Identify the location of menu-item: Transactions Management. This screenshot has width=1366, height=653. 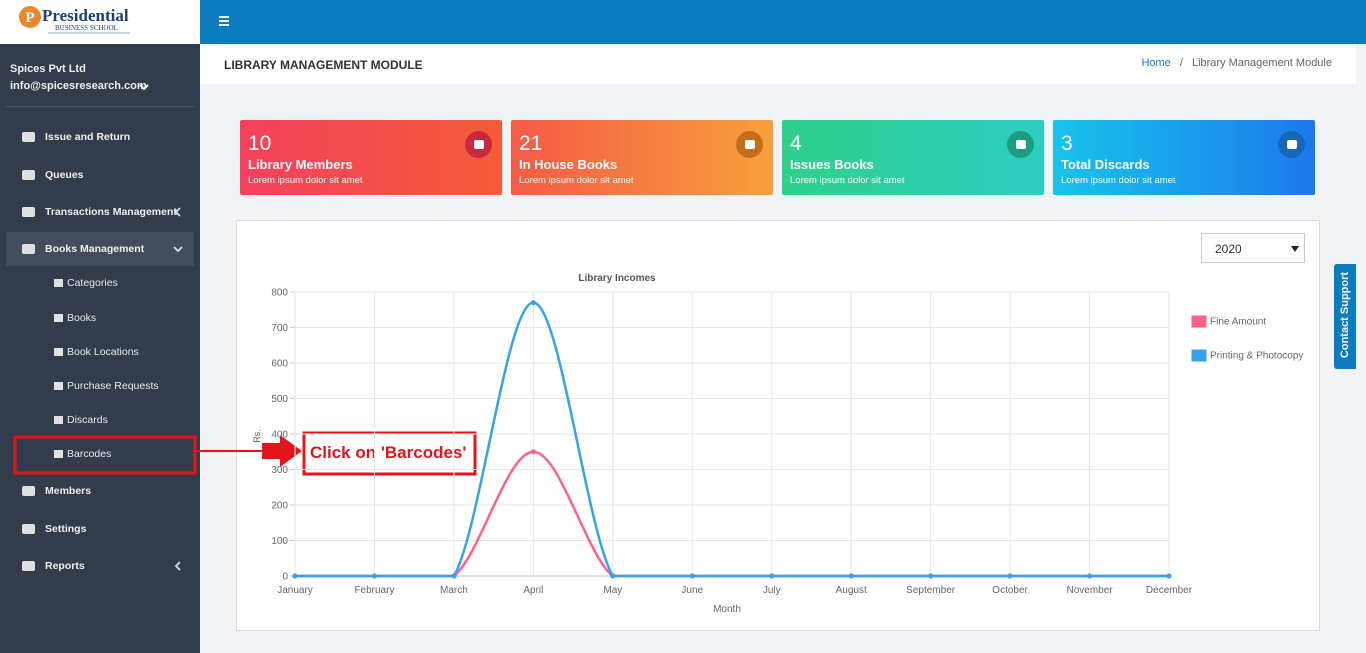
(100, 212).